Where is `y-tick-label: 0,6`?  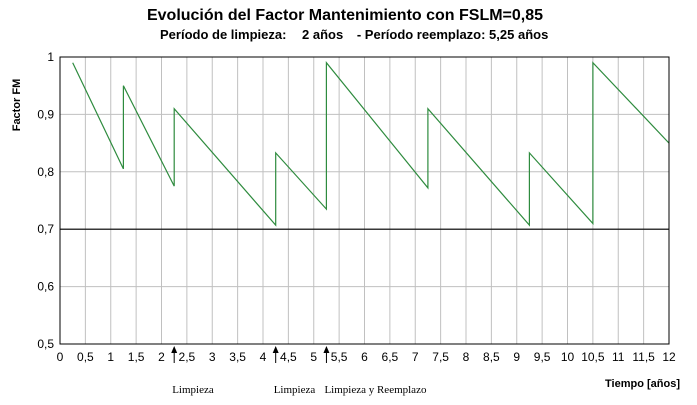 y-tick-label: 0,6 is located at coordinates (45, 287).